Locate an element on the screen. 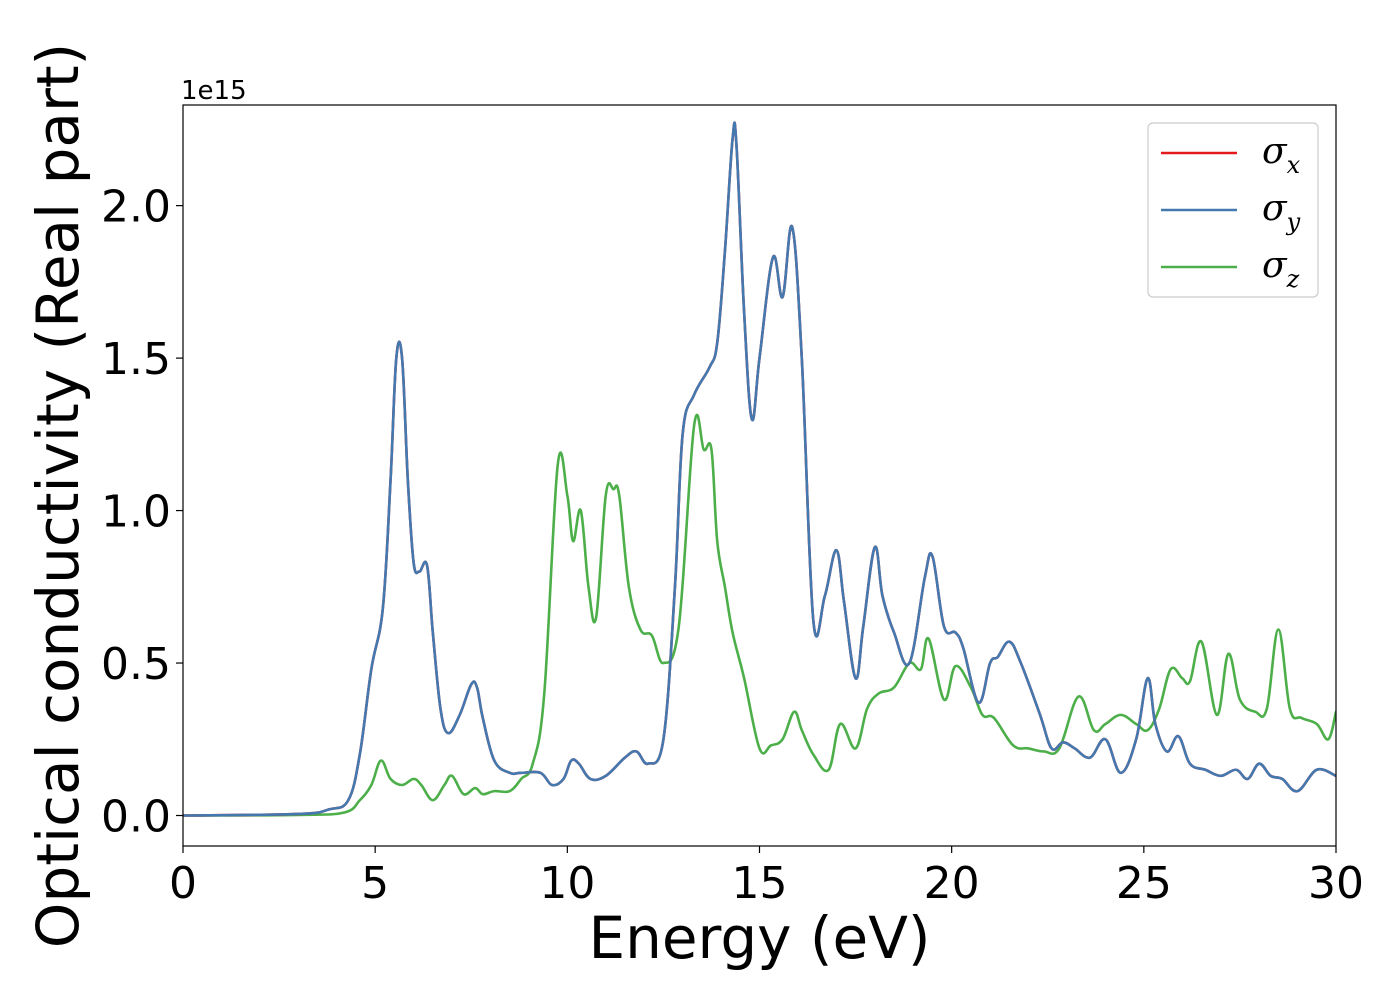  x-tick-label: 0 is located at coordinates (183, 883).